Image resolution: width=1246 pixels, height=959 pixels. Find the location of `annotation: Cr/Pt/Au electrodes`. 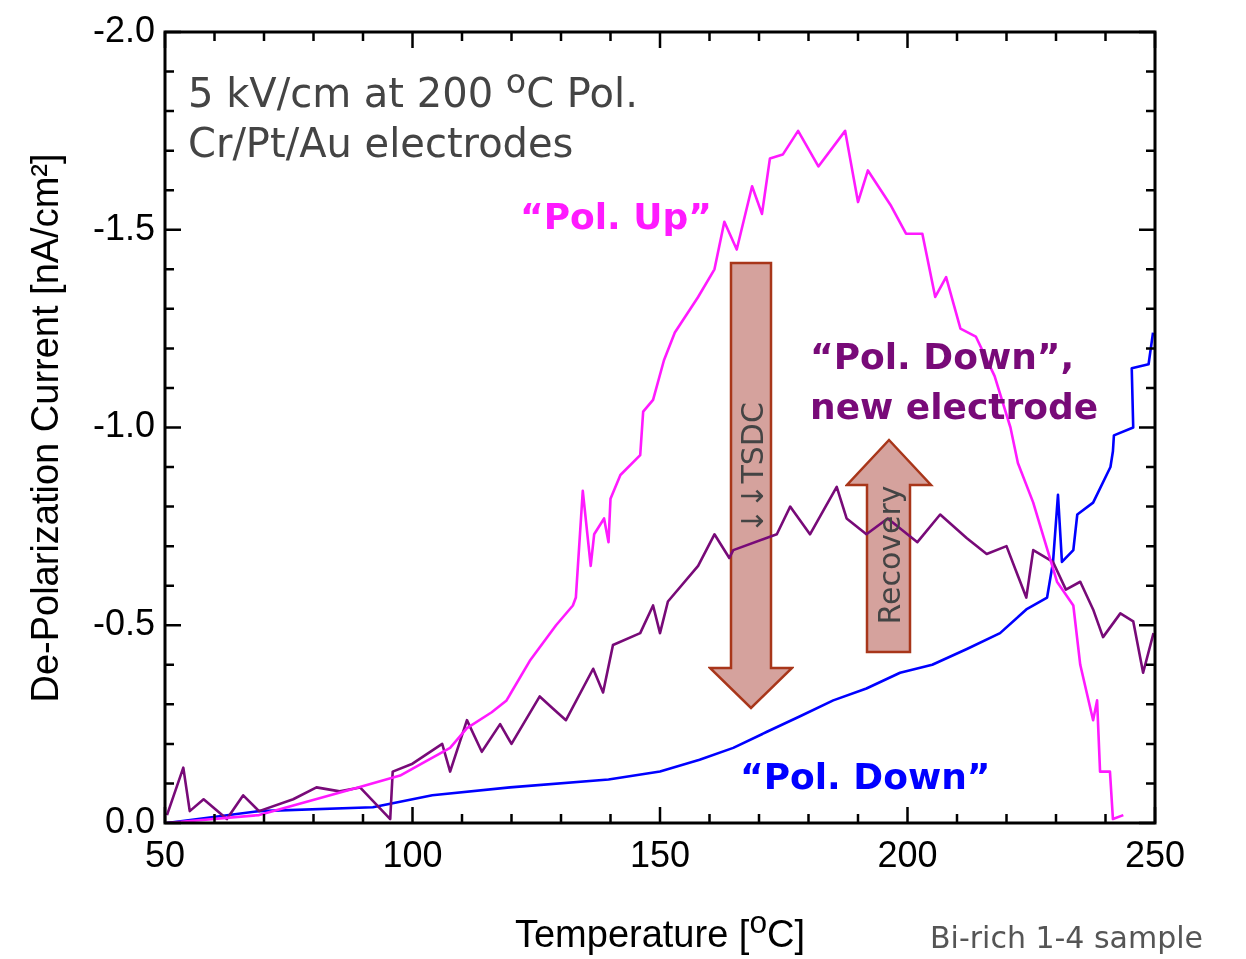

annotation: Cr/Pt/Au electrodes is located at coordinates (381, 143).